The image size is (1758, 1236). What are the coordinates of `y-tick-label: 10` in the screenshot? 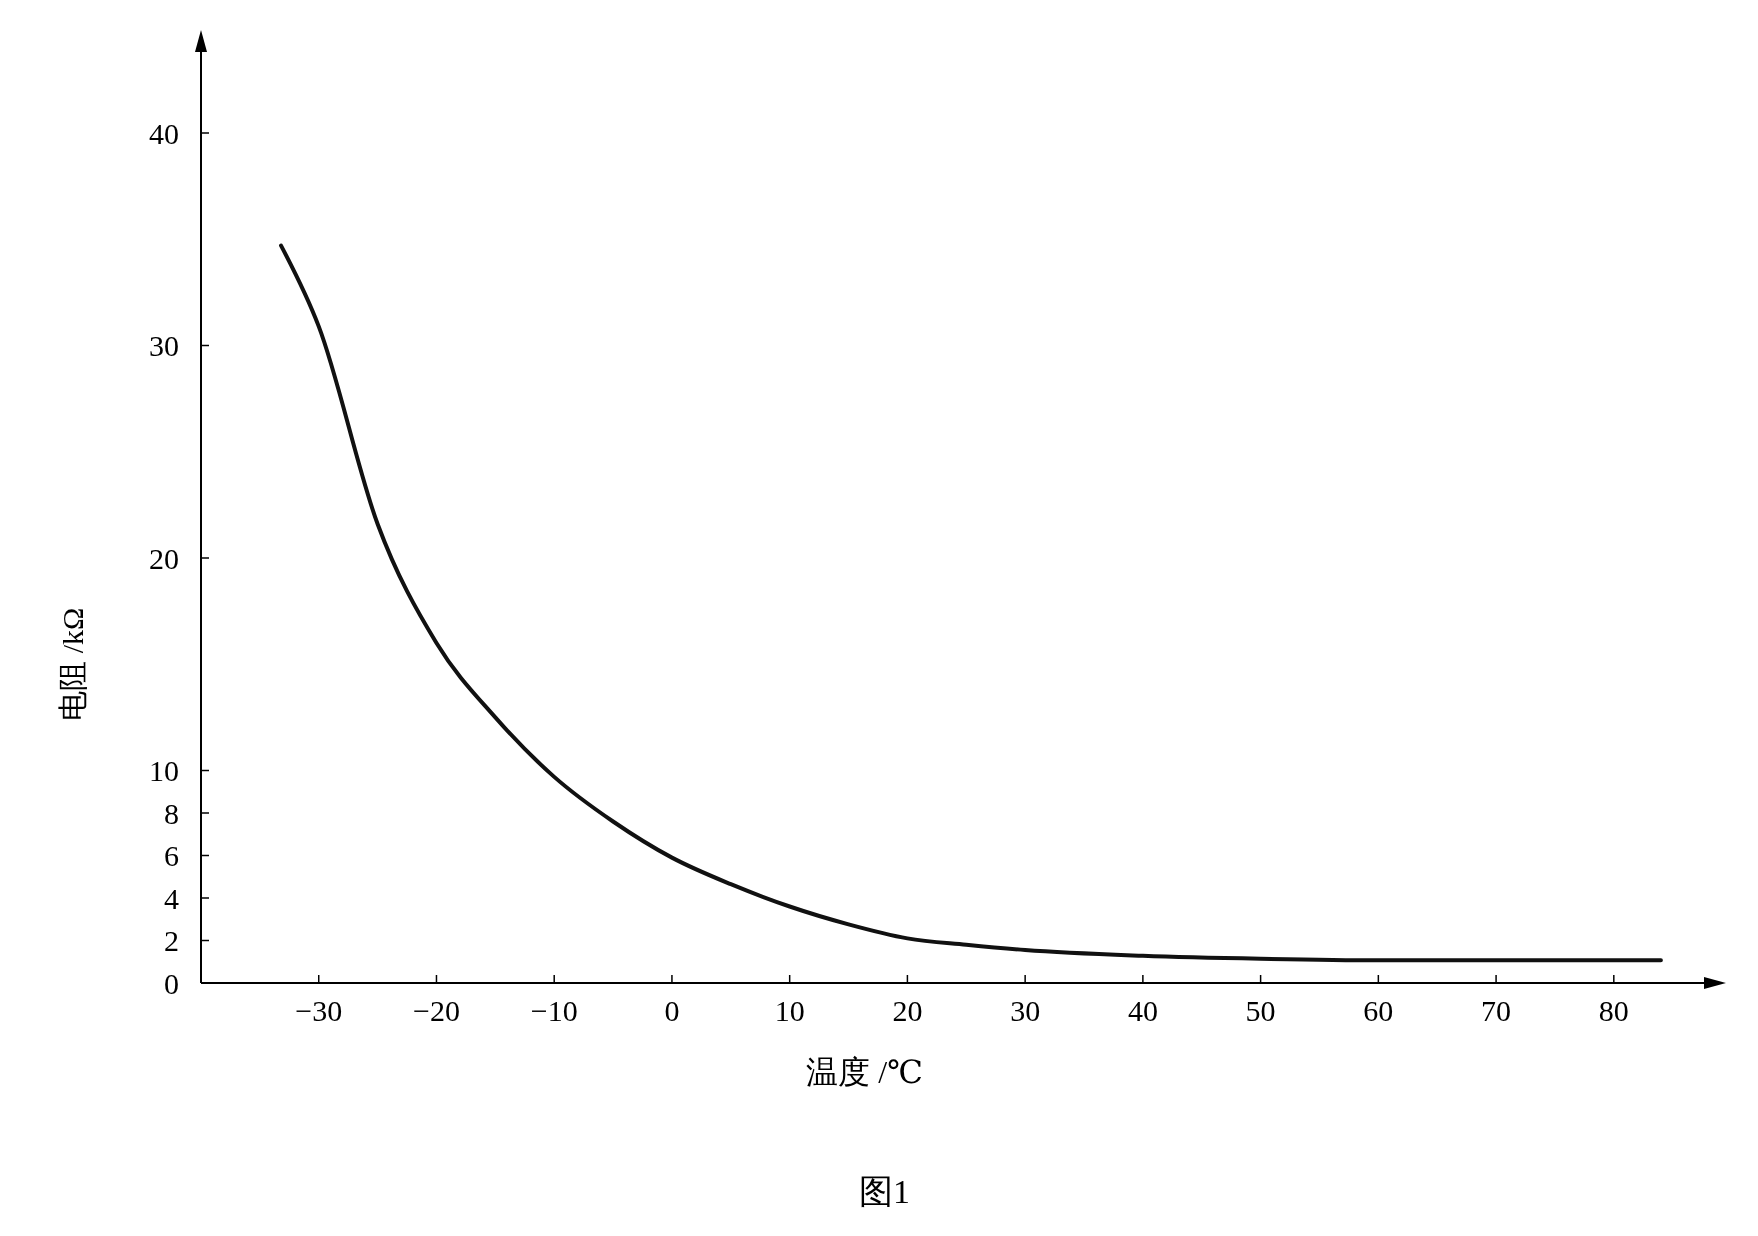 It's located at (164, 770).